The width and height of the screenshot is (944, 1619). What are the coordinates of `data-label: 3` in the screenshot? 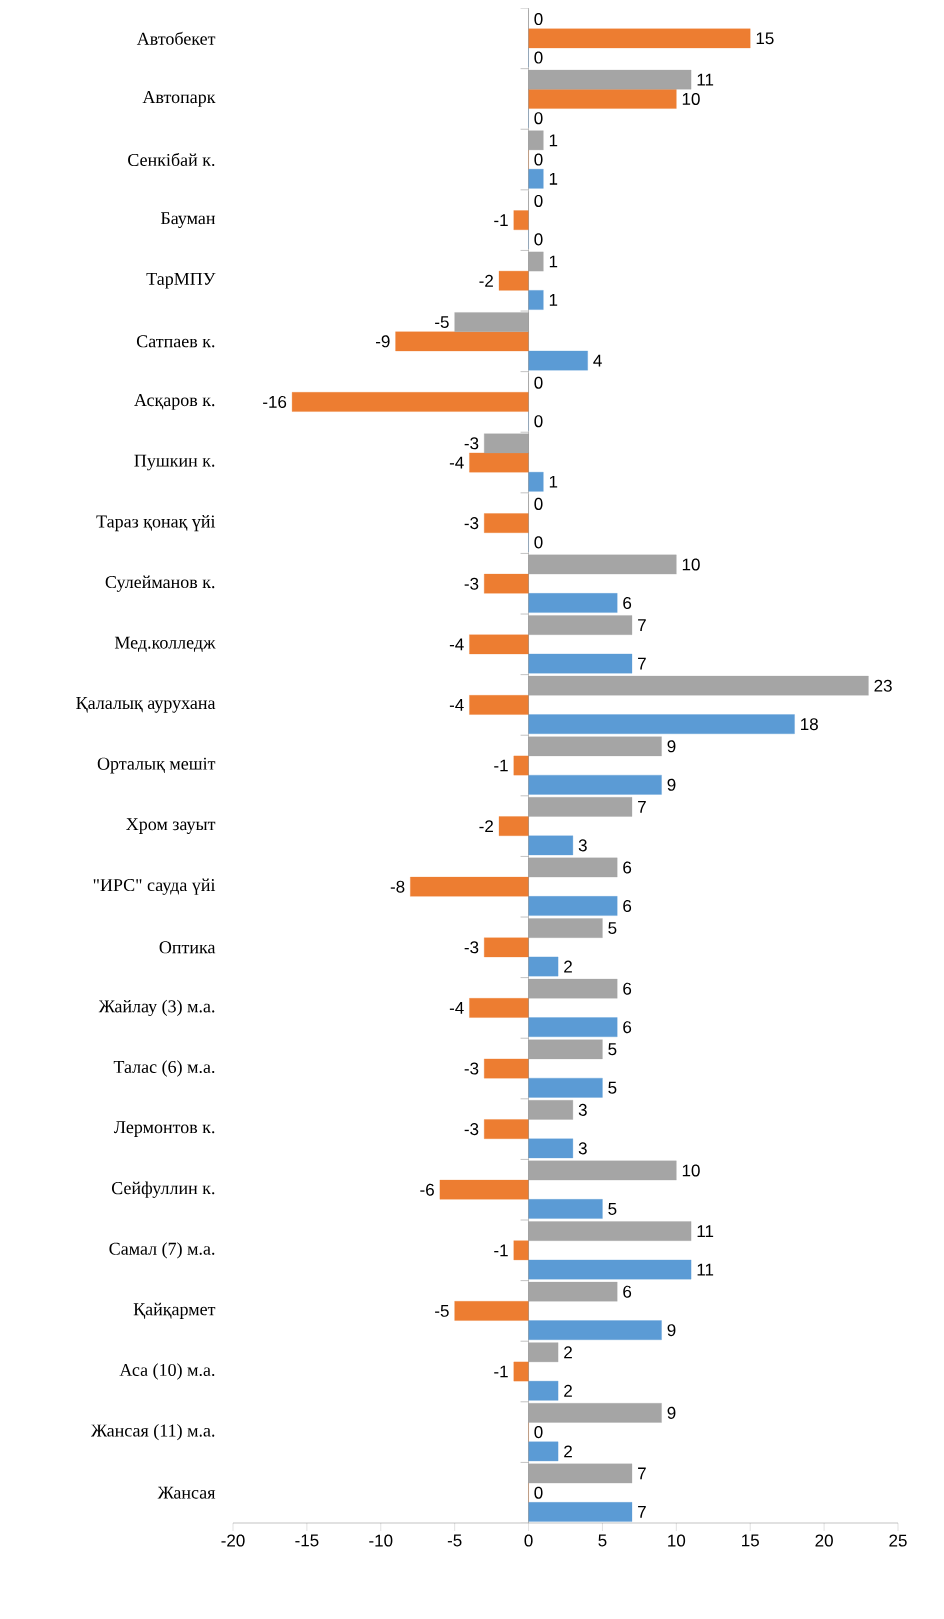 It's located at (582, 1148).